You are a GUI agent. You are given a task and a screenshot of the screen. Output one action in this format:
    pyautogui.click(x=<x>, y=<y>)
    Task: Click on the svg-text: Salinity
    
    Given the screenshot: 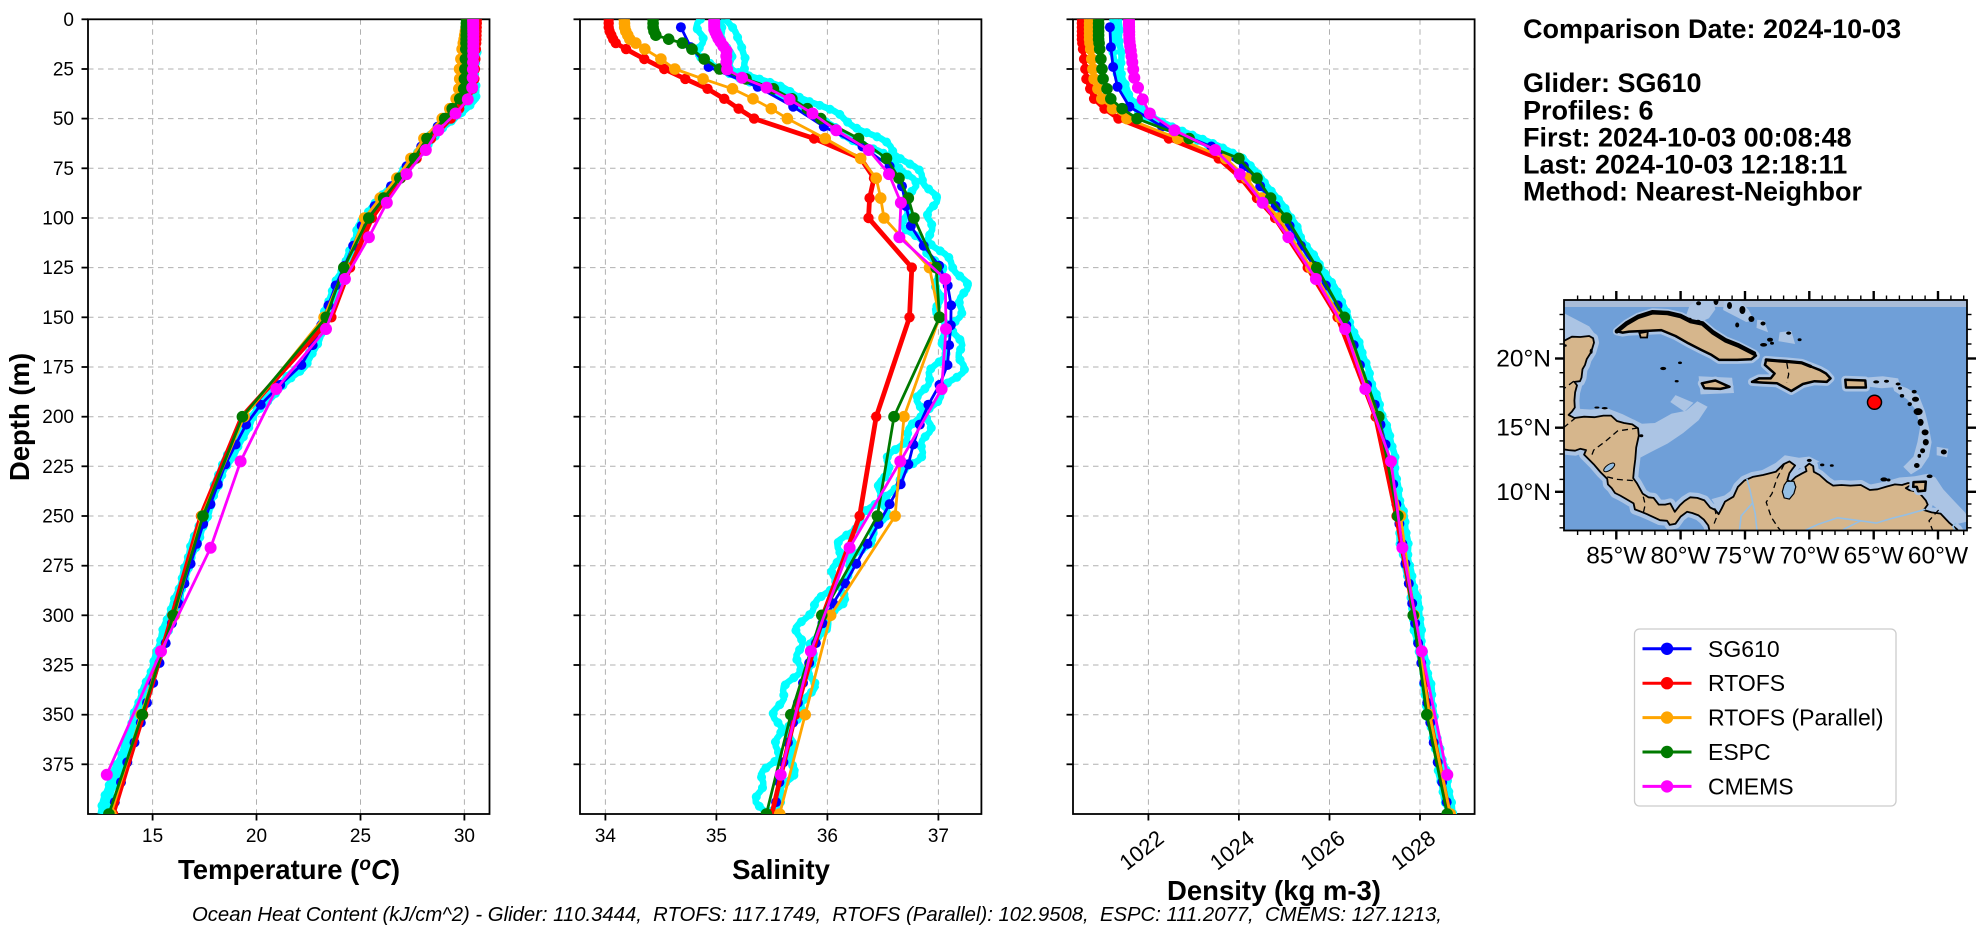 What is the action you would take?
    pyautogui.click(x=781, y=869)
    